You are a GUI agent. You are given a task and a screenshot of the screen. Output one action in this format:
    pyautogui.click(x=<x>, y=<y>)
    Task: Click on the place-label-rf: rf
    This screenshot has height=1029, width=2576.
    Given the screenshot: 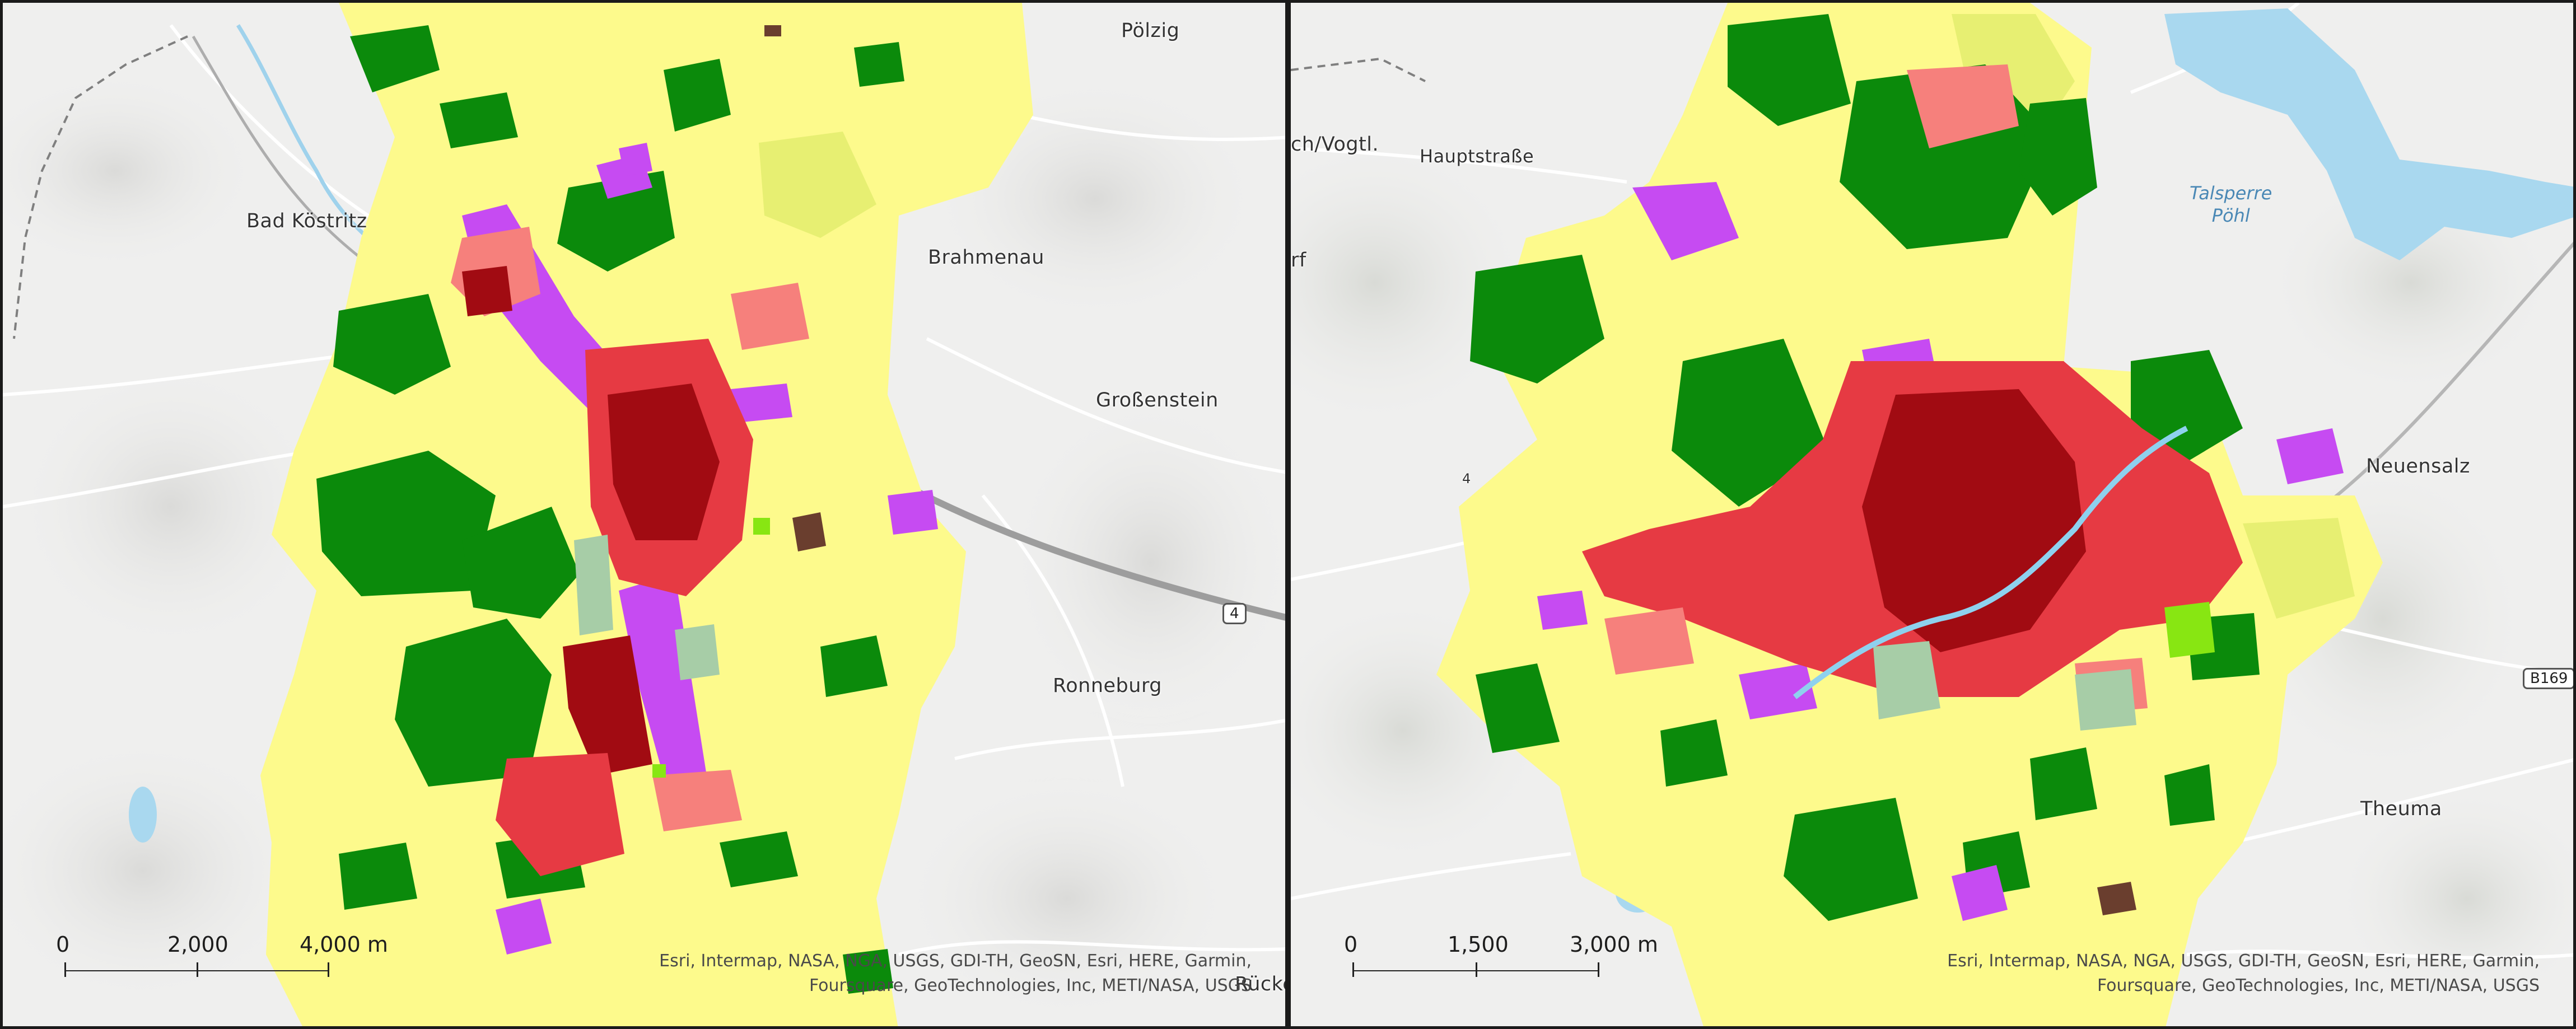 What is the action you would take?
    pyautogui.click(x=1299, y=260)
    